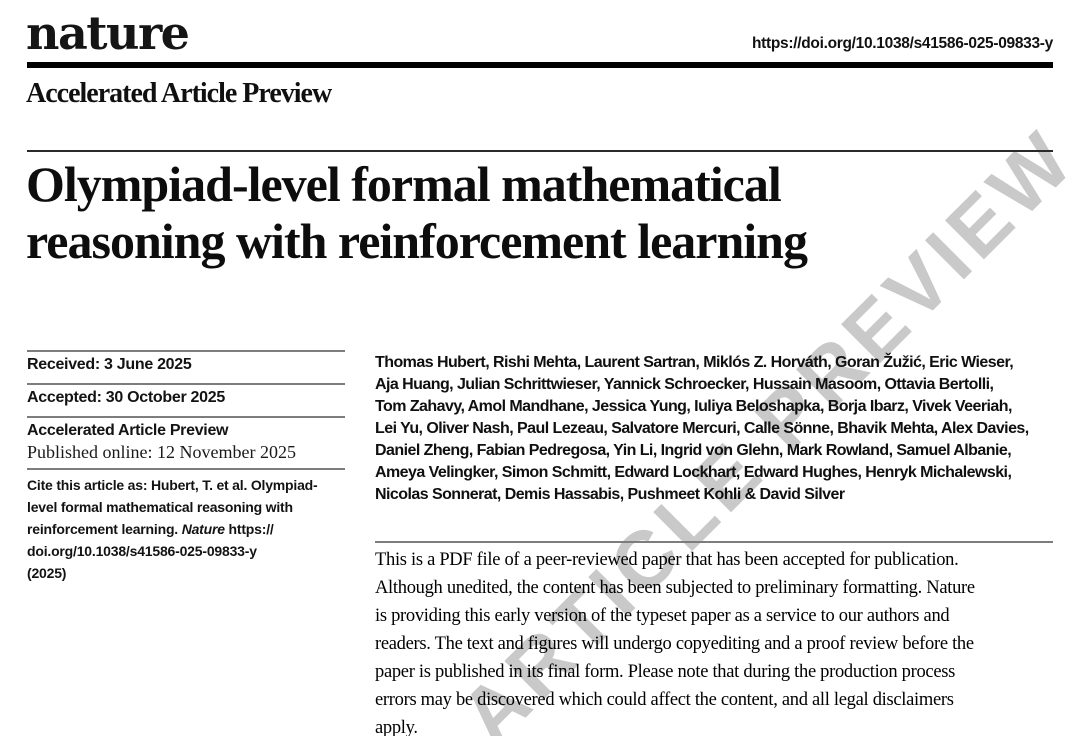 The width and height of the screenshot is (1080, 736). What do you see at coordinates (128, 430) in the screenshot?
I see `preview-label: Accelerated Article Preview` at bounding box center [128, 430].